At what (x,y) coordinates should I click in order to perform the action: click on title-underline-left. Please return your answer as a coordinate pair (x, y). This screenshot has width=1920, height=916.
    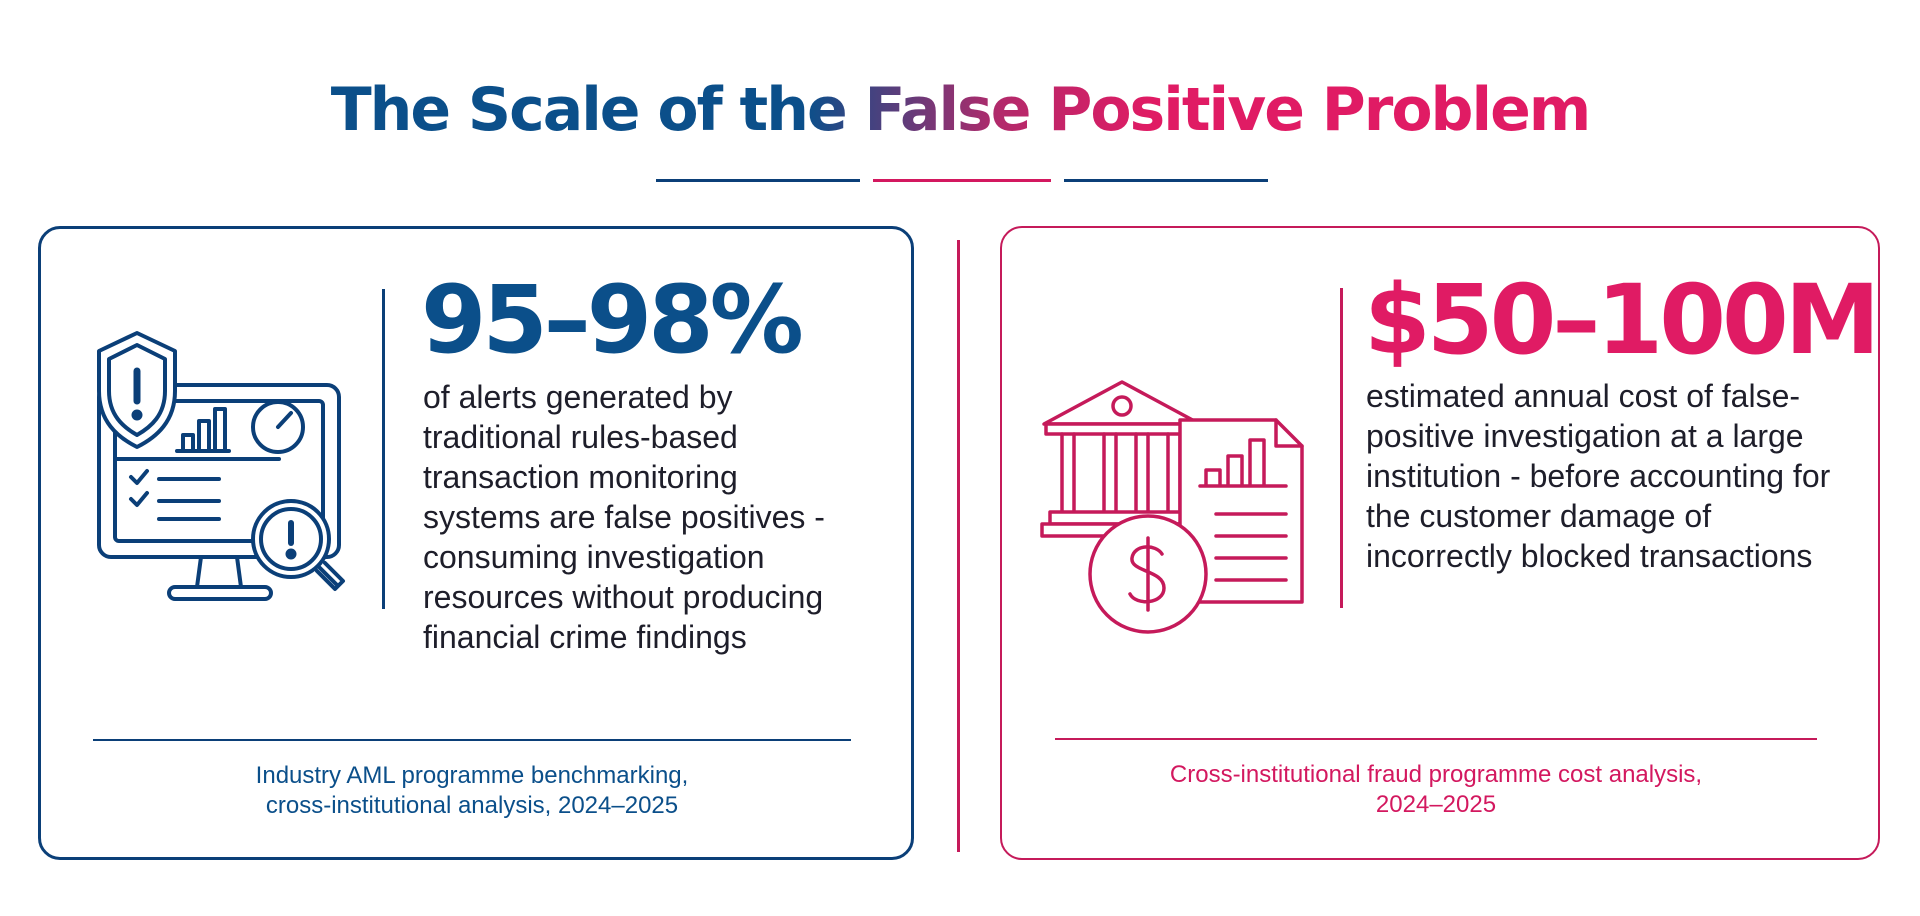
    Looking at the image, I should click on (758, 180).